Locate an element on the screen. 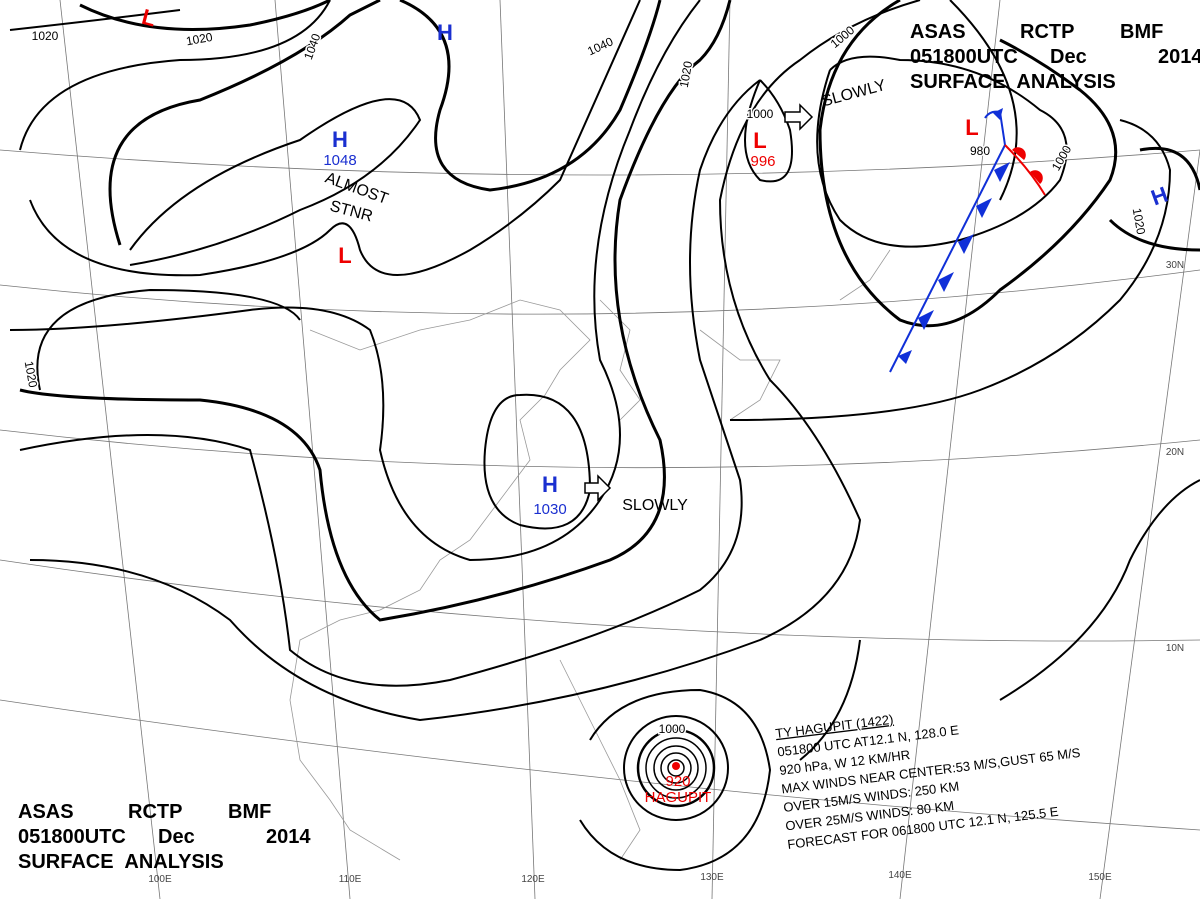 This screenshot has height=904, width=1200. longitude-label: 130E is located at coordinates (712, 877).